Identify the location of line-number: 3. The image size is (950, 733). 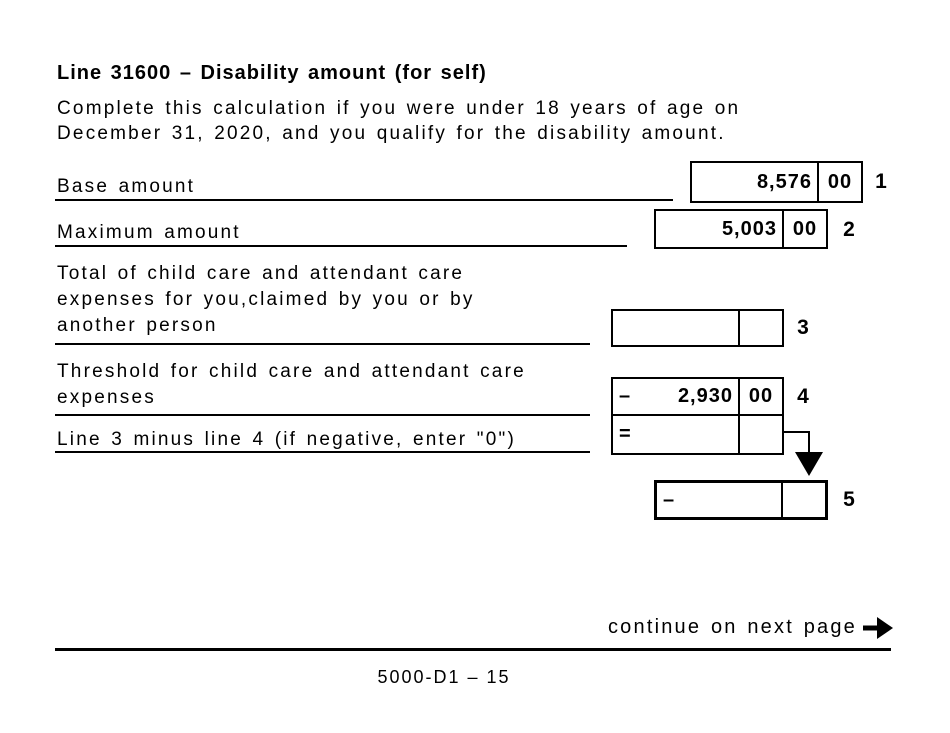
(803, 327).